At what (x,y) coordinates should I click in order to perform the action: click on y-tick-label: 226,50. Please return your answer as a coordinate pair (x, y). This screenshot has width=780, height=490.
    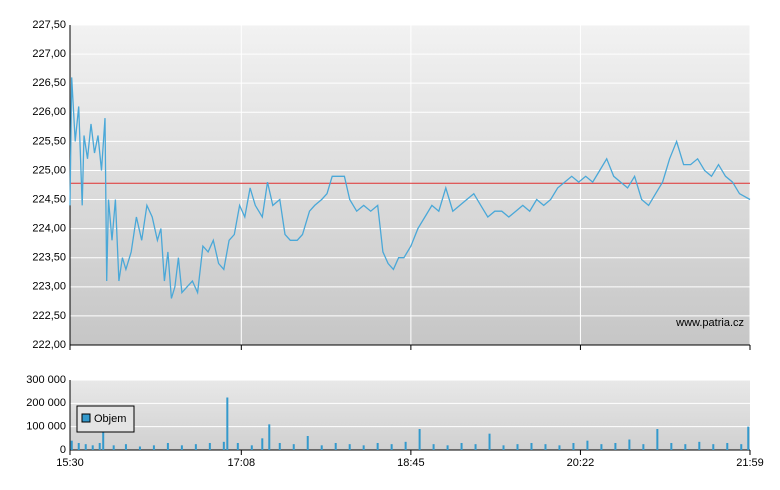
    Looking at the image, I should click on (49, 83).